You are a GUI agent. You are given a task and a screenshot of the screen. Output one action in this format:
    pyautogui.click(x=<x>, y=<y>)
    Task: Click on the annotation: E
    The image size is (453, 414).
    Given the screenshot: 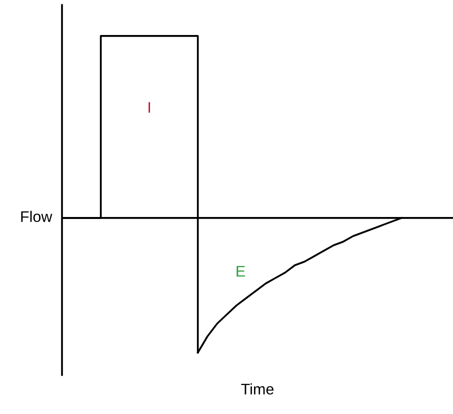 What is the action you would take?
    pyautogui.click(x=240, y=271)
    